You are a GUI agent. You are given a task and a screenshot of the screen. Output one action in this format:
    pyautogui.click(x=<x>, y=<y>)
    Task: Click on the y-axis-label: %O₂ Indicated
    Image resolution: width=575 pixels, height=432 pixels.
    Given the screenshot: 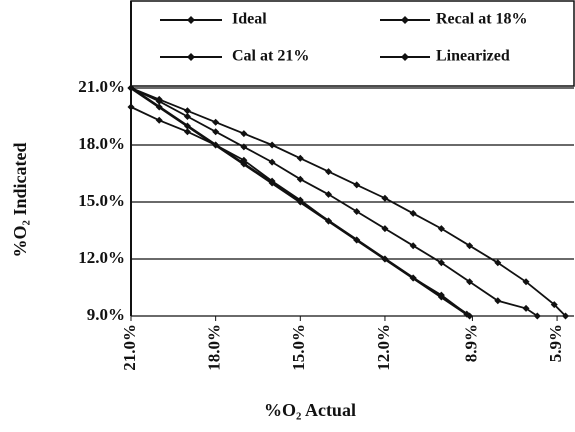 What is the action you would take?
    pyautogui.click(x=20, y=200)
    